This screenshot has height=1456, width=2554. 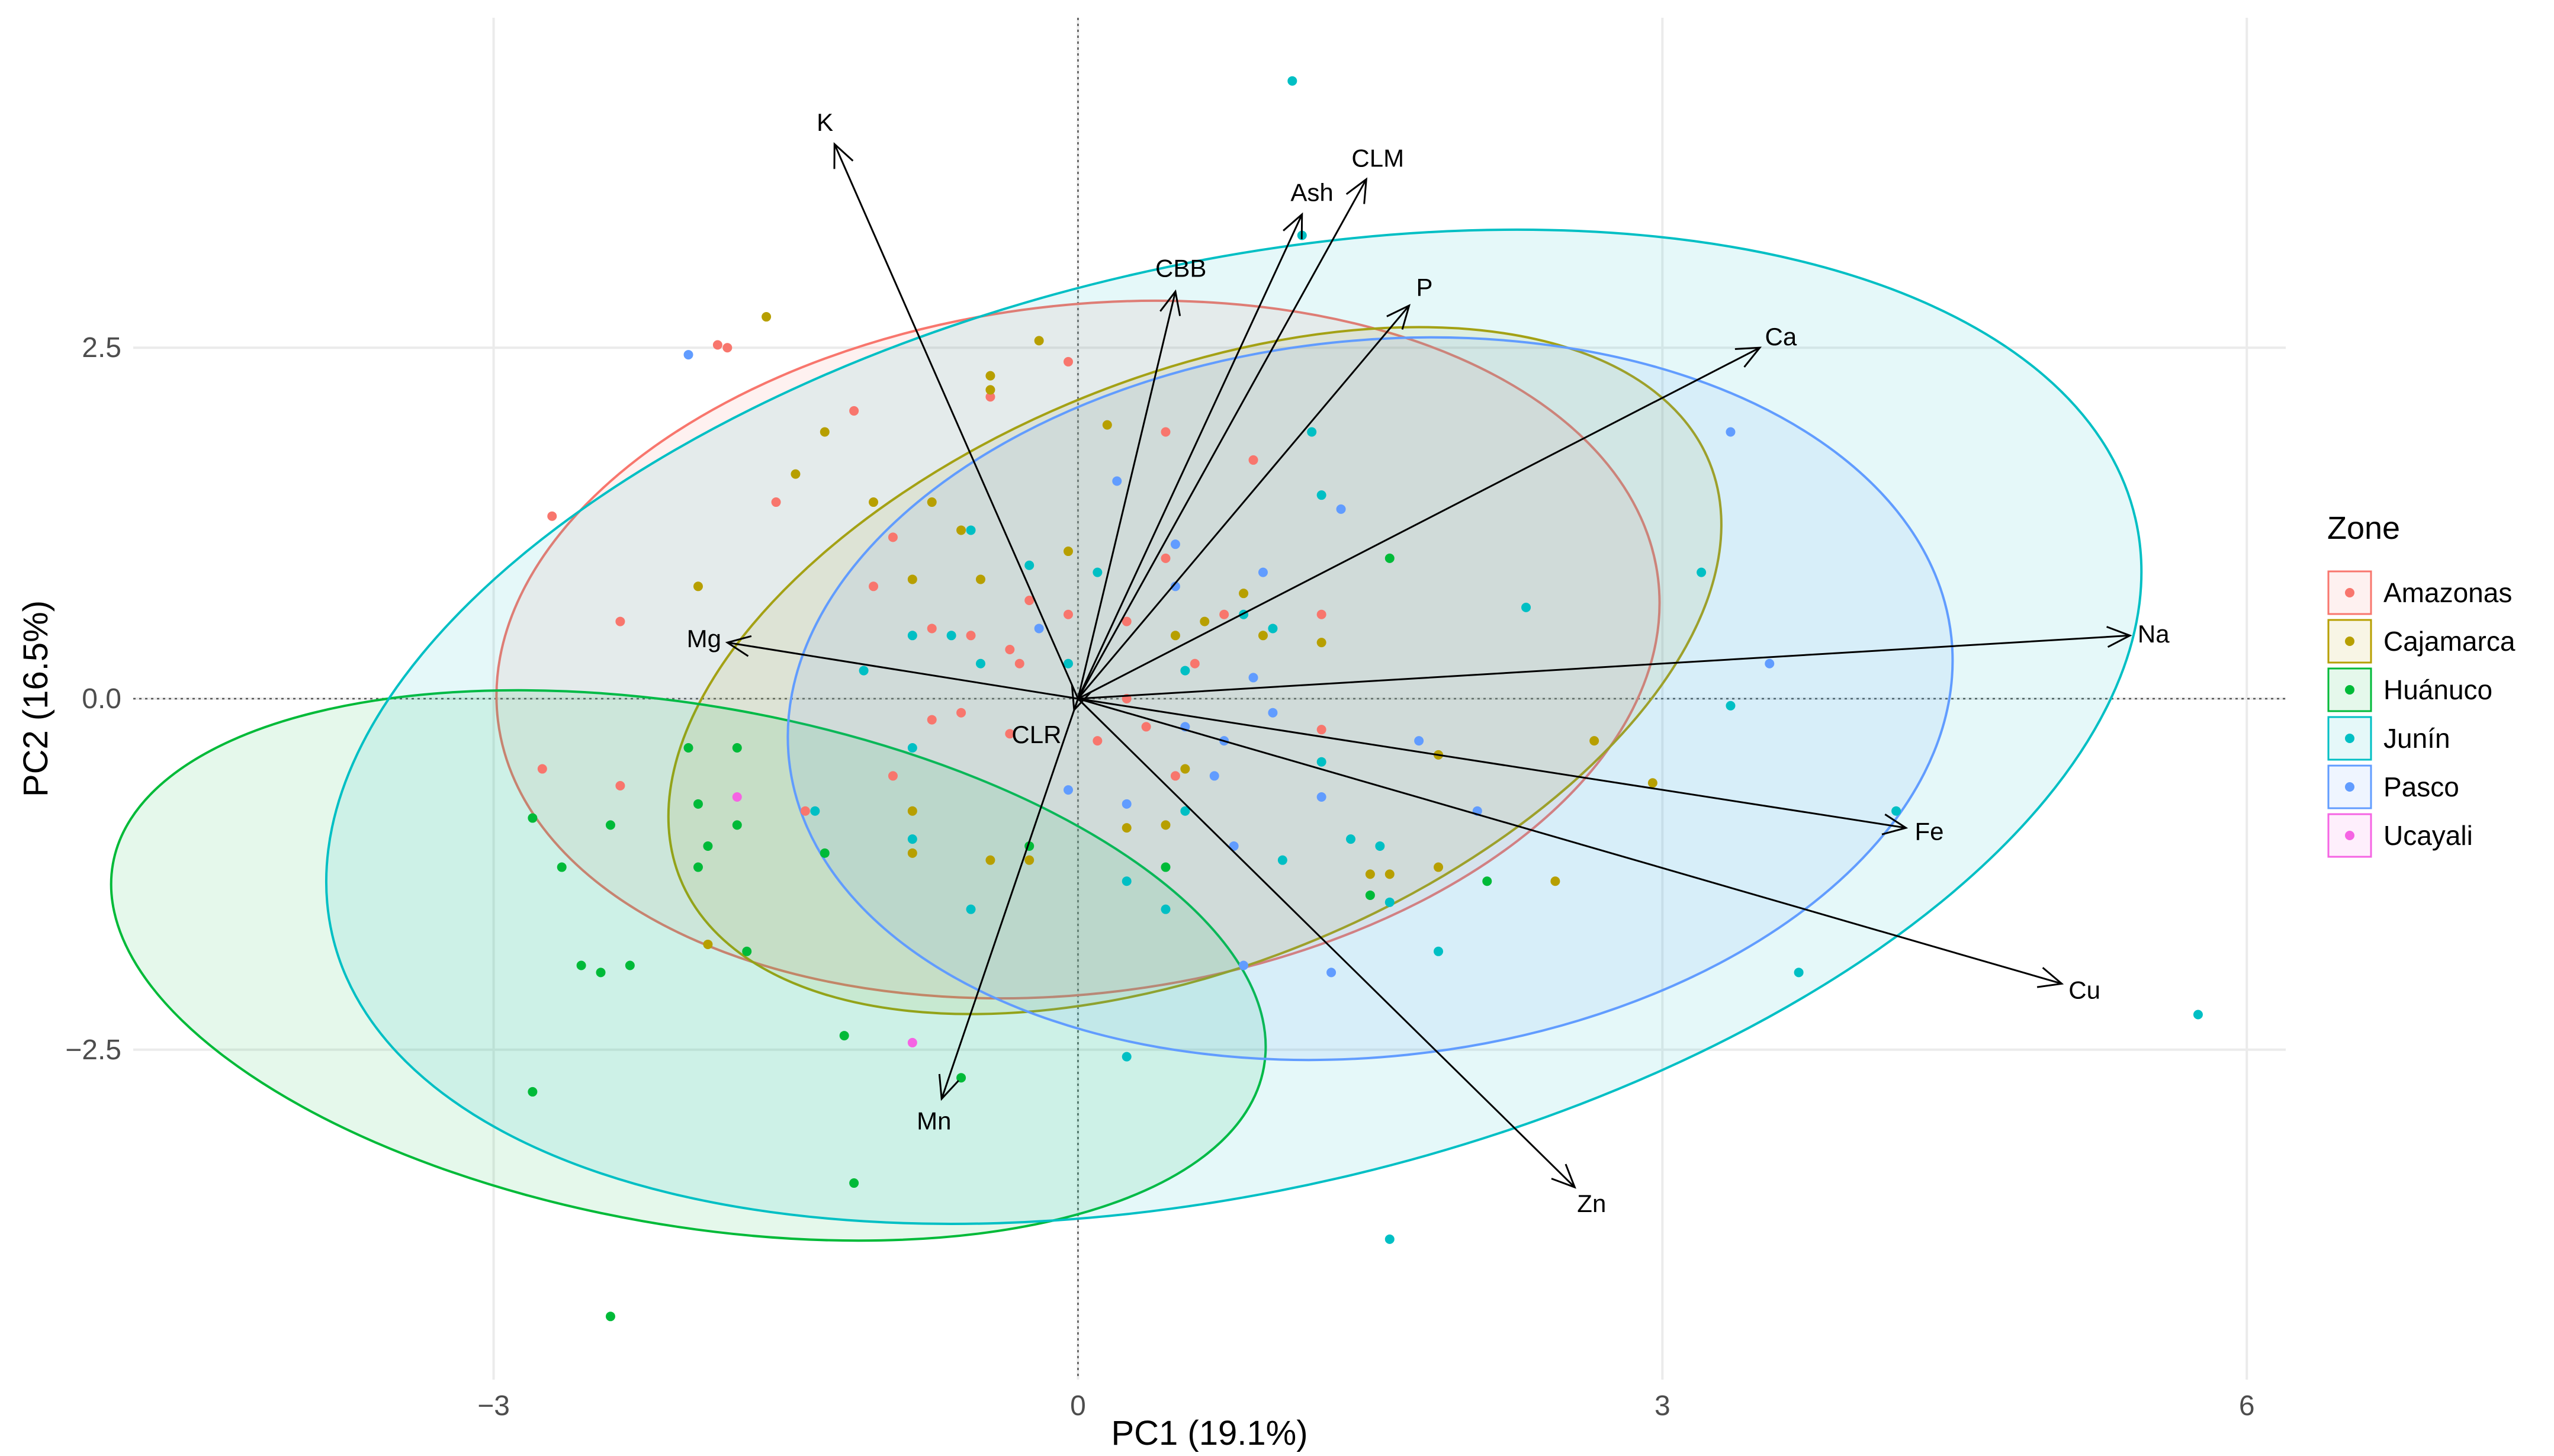 What do you see at coordinates (1929, 831) in the screenshot?
I see `loading-label: Fe` at bounding box center [1929, 831].